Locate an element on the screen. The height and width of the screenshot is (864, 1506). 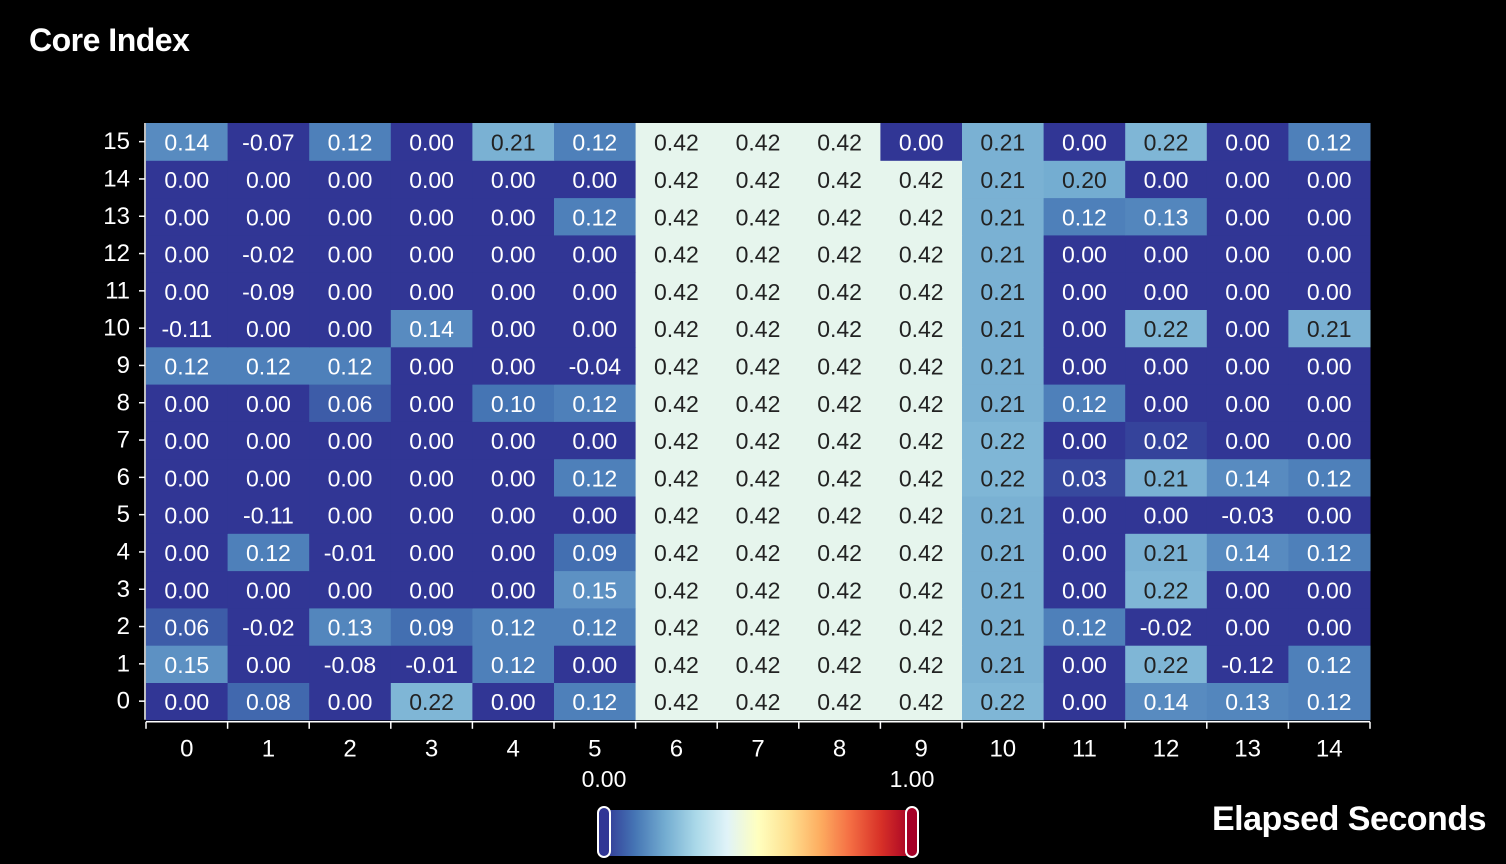
y-tick-label: 1 is located at coordinates (123, 663).